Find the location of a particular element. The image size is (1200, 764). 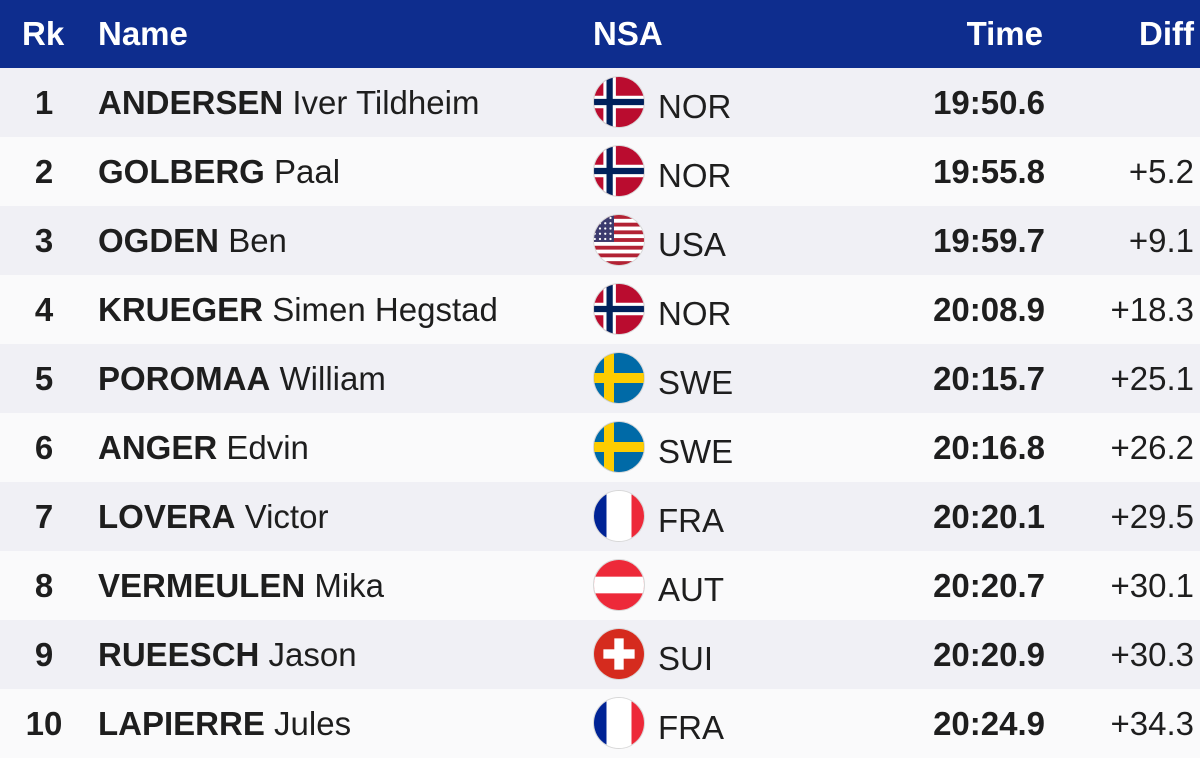

rank-cell: 2 is located at coordinates (44, 171).